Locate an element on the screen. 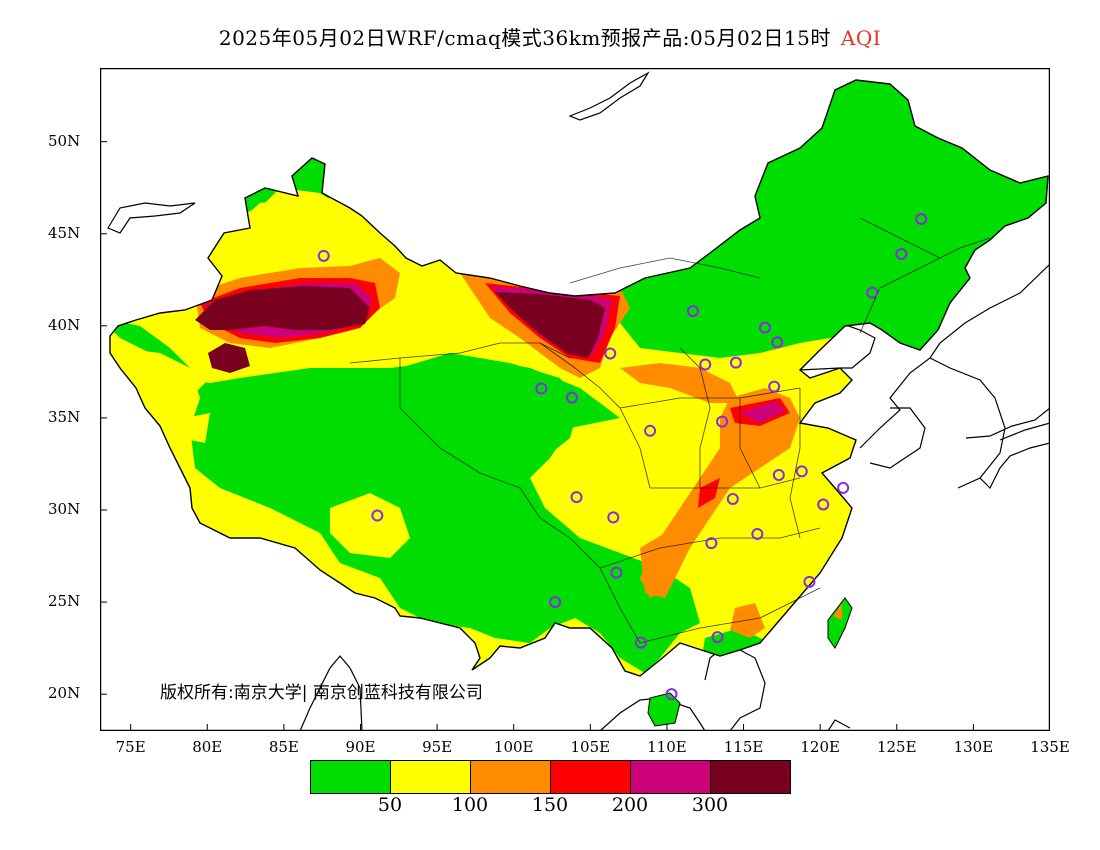  legend-label: 50 is located at coordinates (390, 805).